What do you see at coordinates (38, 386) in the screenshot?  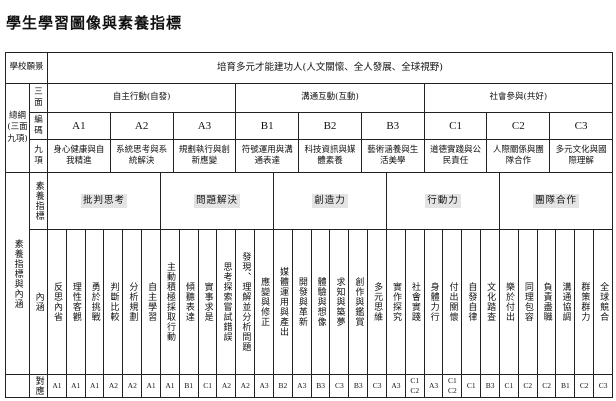 I see `mapping-label: 對應` at bounding box center [38, 386].